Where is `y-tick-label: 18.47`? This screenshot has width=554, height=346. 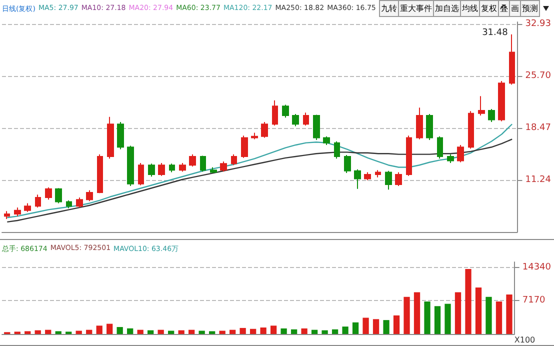 y-tick-label: 18.47 is located at coordinates (538, 127).